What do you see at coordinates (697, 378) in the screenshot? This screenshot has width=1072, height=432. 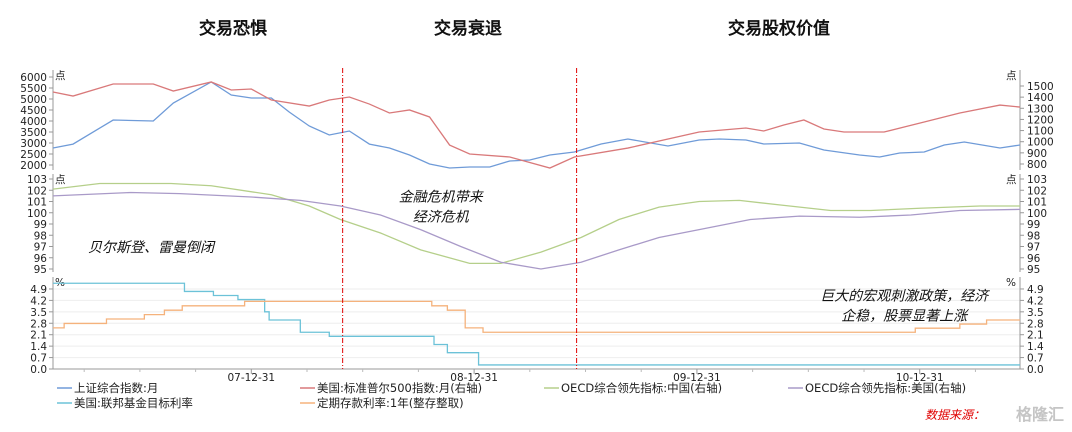 I see `x-tick-label: 09-12-31` at bounding box center [697, 378].